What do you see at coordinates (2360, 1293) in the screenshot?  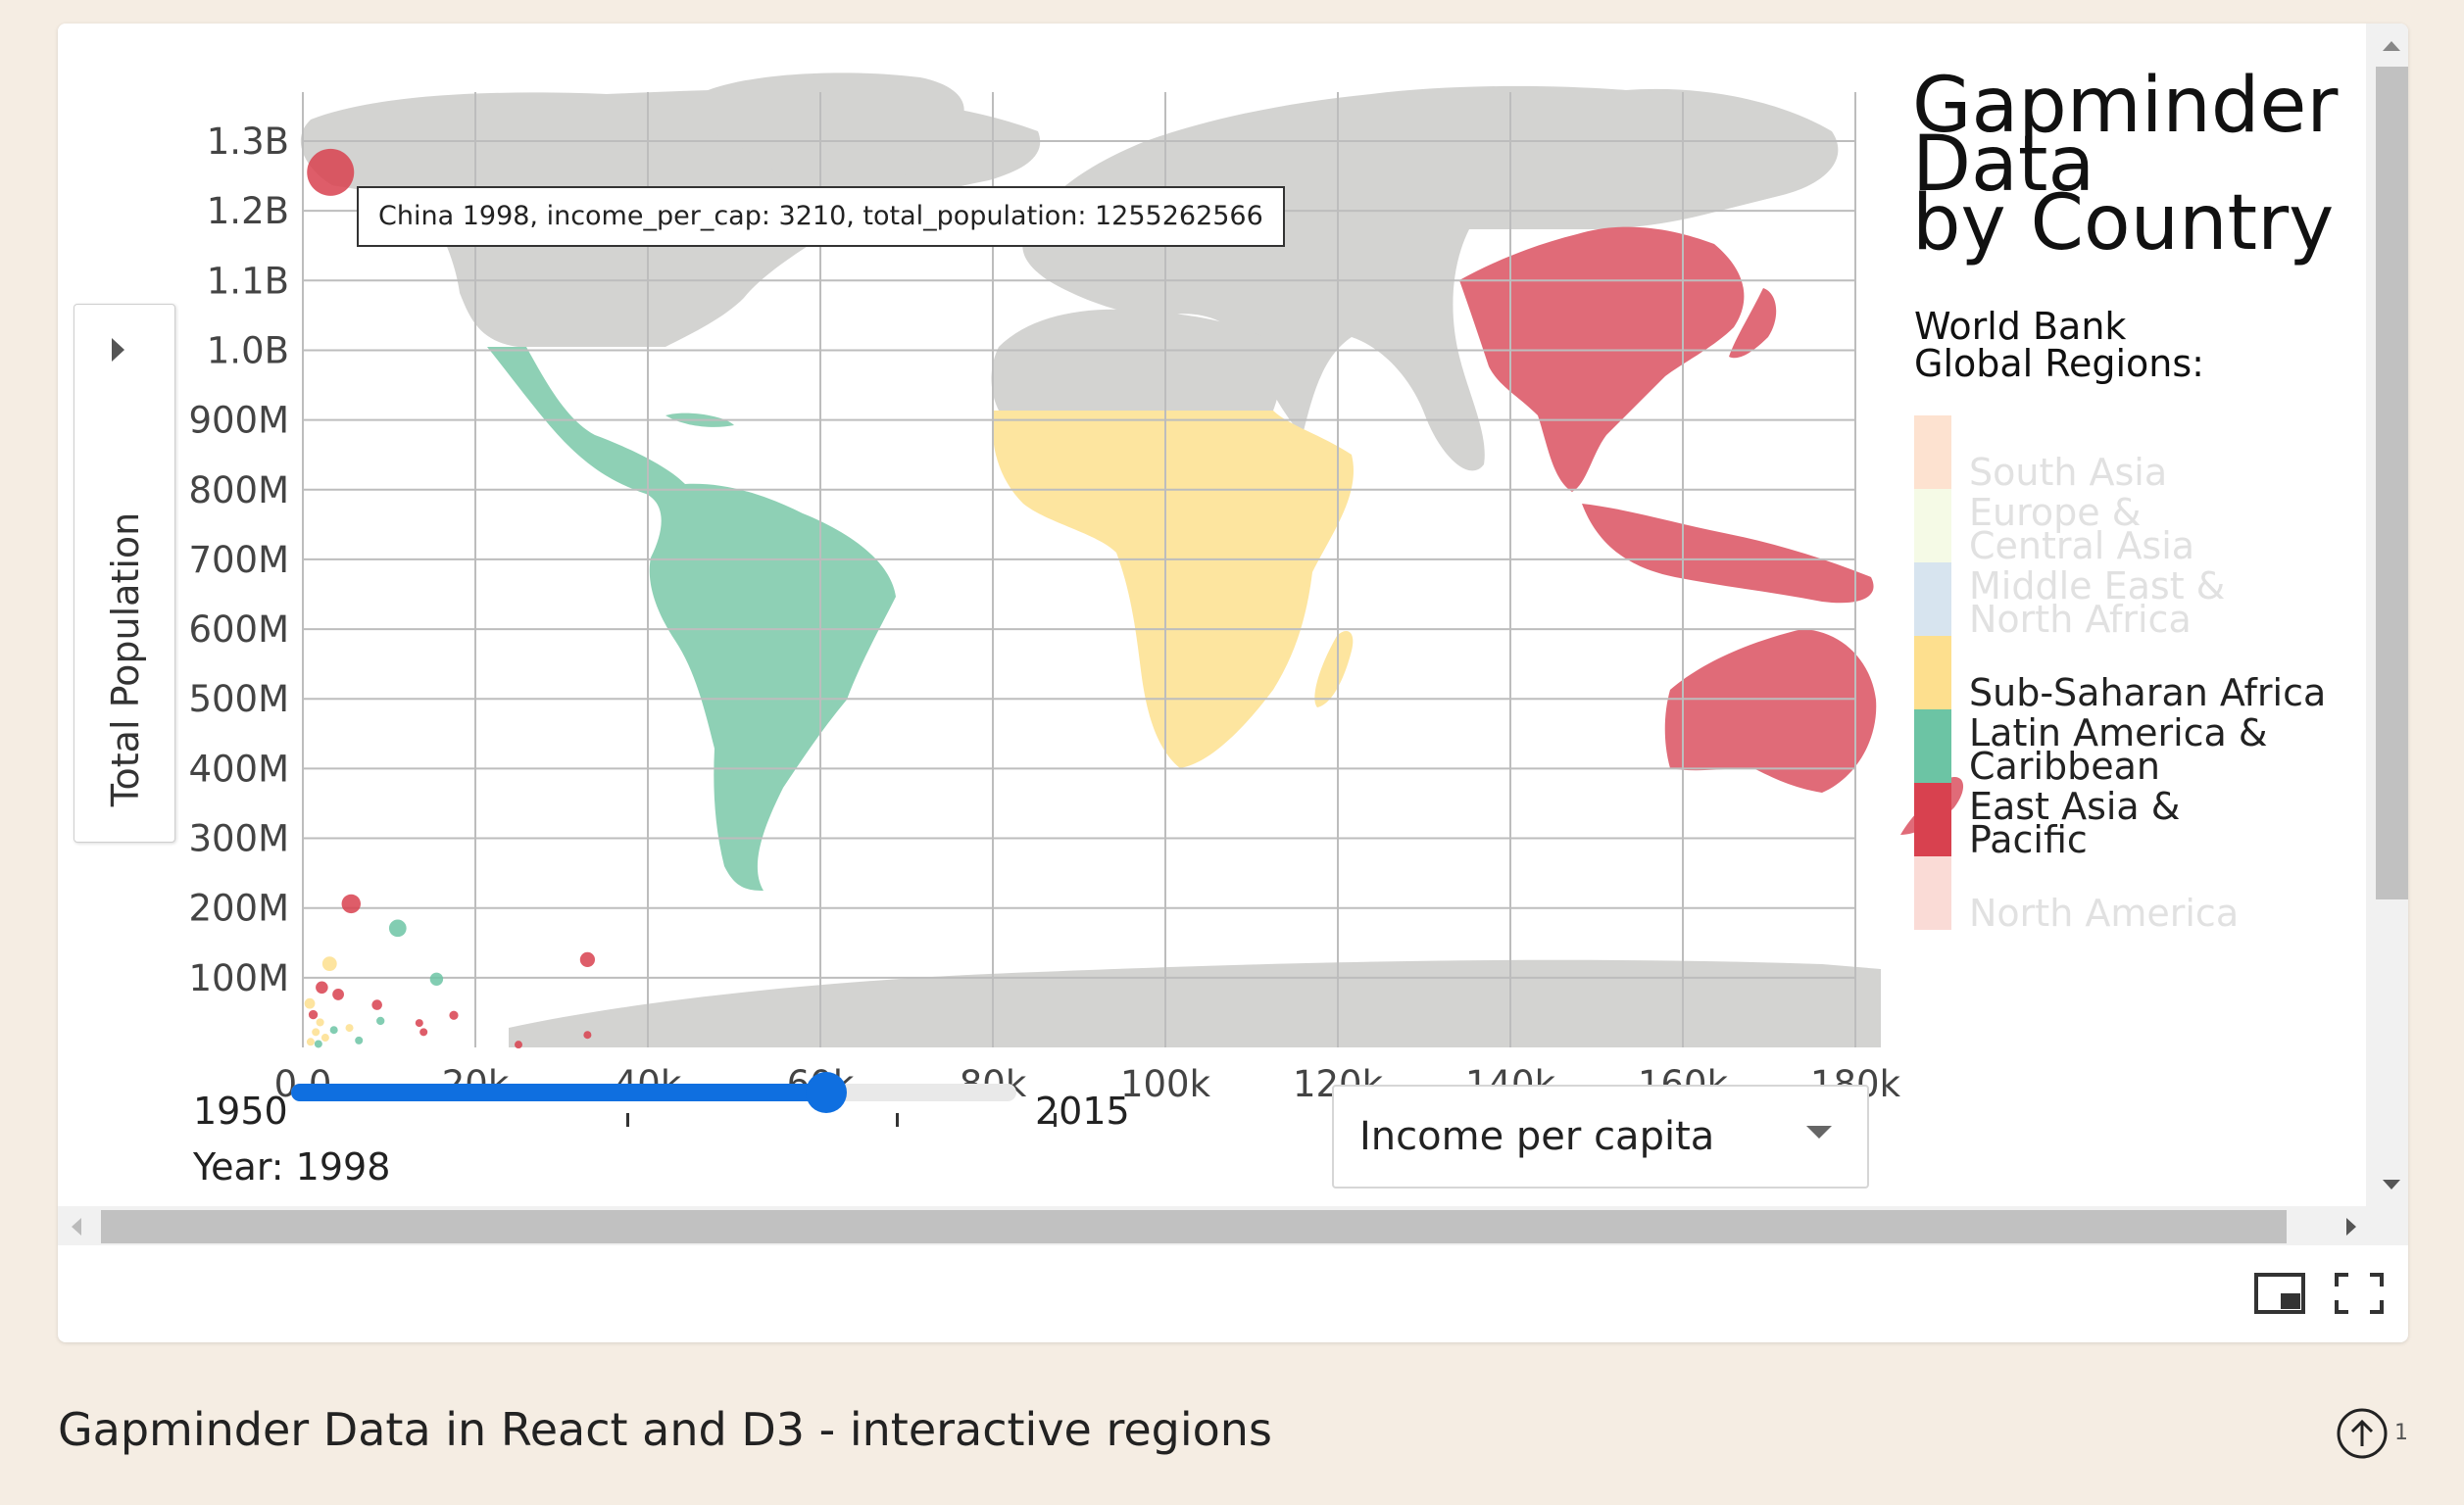 I see `fullscreen-icon` at bounding box center [2360, 1293].